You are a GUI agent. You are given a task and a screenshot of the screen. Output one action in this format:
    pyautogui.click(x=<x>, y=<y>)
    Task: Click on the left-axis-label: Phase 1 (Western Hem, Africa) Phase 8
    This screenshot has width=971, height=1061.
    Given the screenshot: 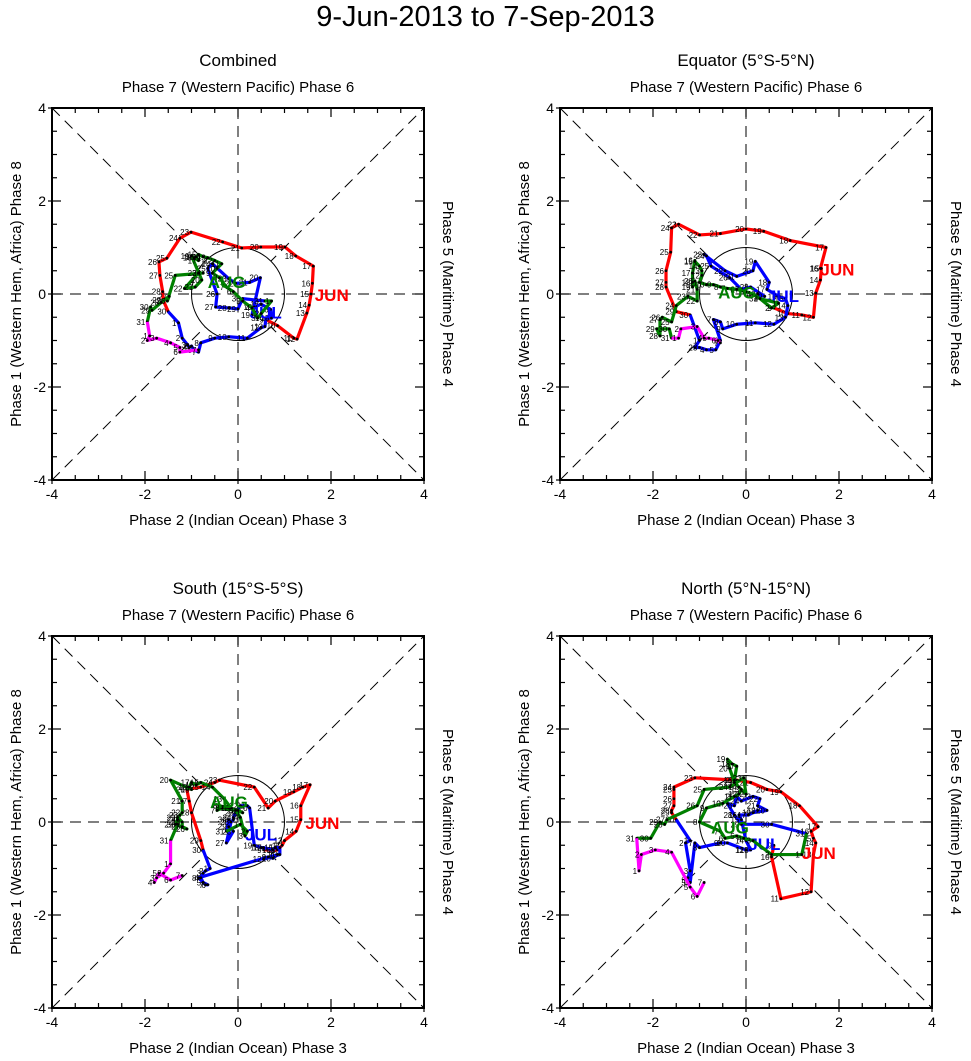 What is the action you would take?
    pyautogui.click(x=16, y=822)
    